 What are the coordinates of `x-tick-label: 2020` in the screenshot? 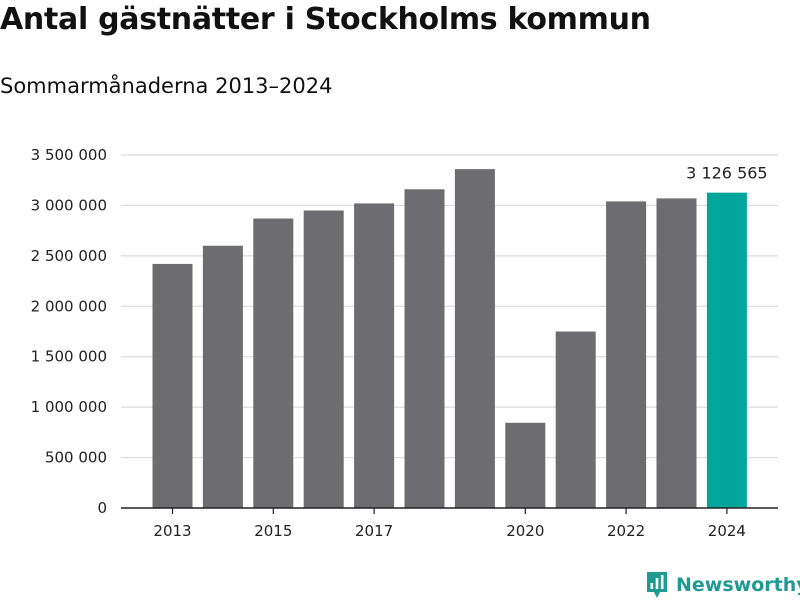 It's located at (525, 531).